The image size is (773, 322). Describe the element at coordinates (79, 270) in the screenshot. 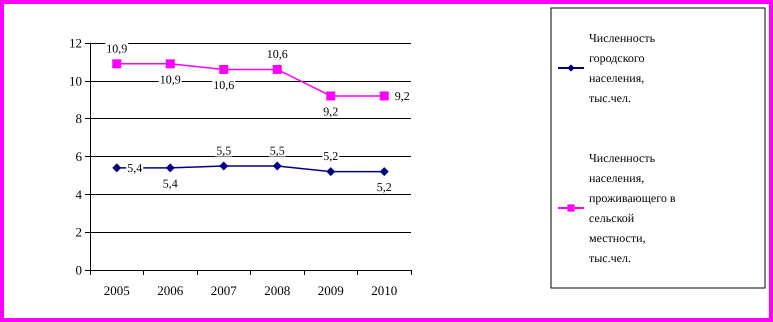

I see `y-tick-label: 0` at that location.